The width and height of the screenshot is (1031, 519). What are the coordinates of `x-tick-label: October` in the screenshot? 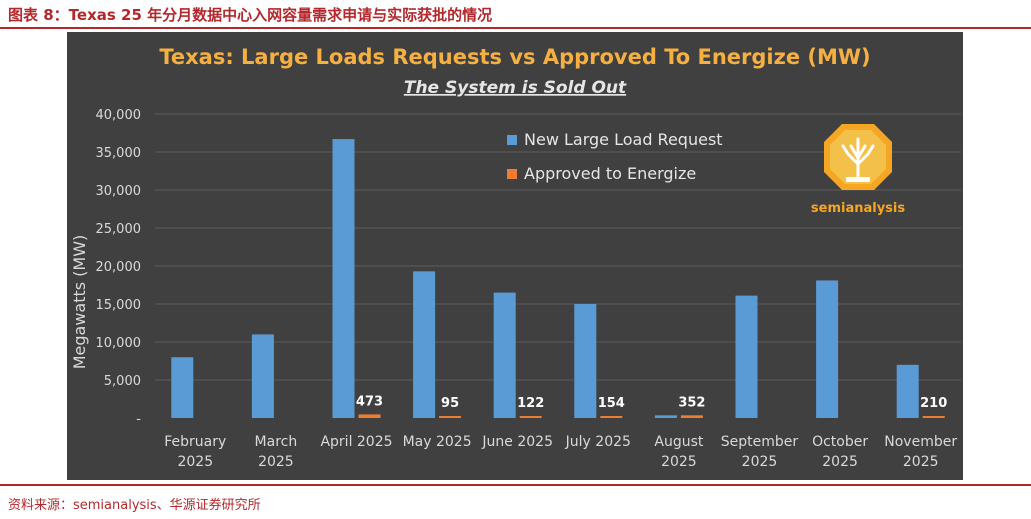 It's located at (840, 442).